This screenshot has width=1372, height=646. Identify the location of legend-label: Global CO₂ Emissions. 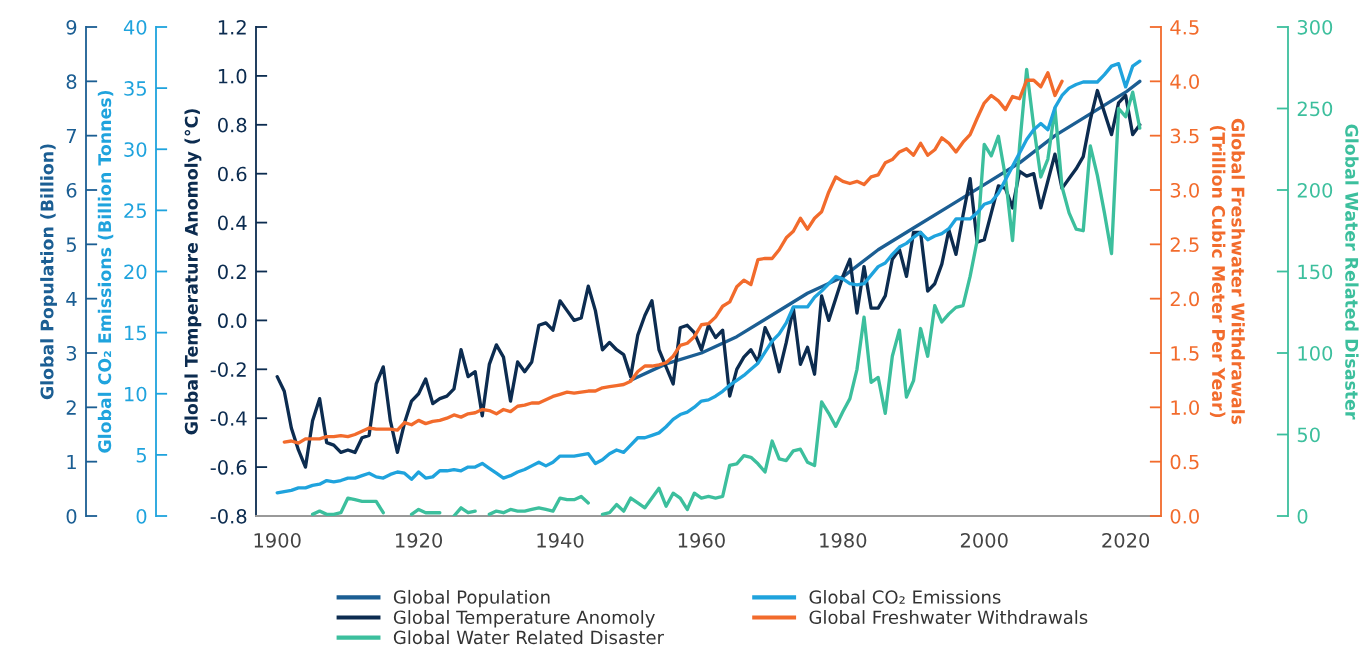
(905, 596).